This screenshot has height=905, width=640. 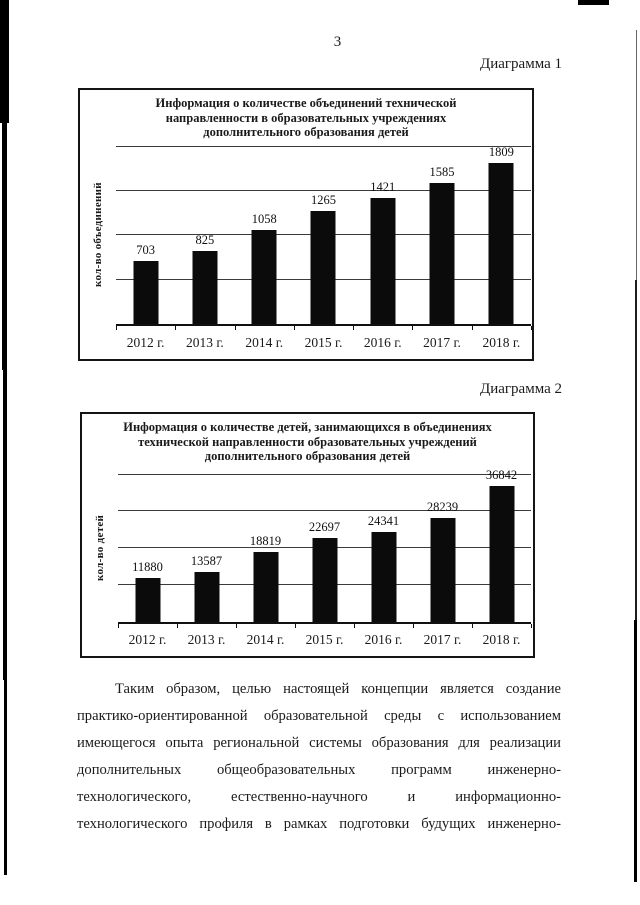 What do you see at coordinates (206, 548) in the screenshot?
I see `bar-slot: 13587` at bounding box center [206, 548].